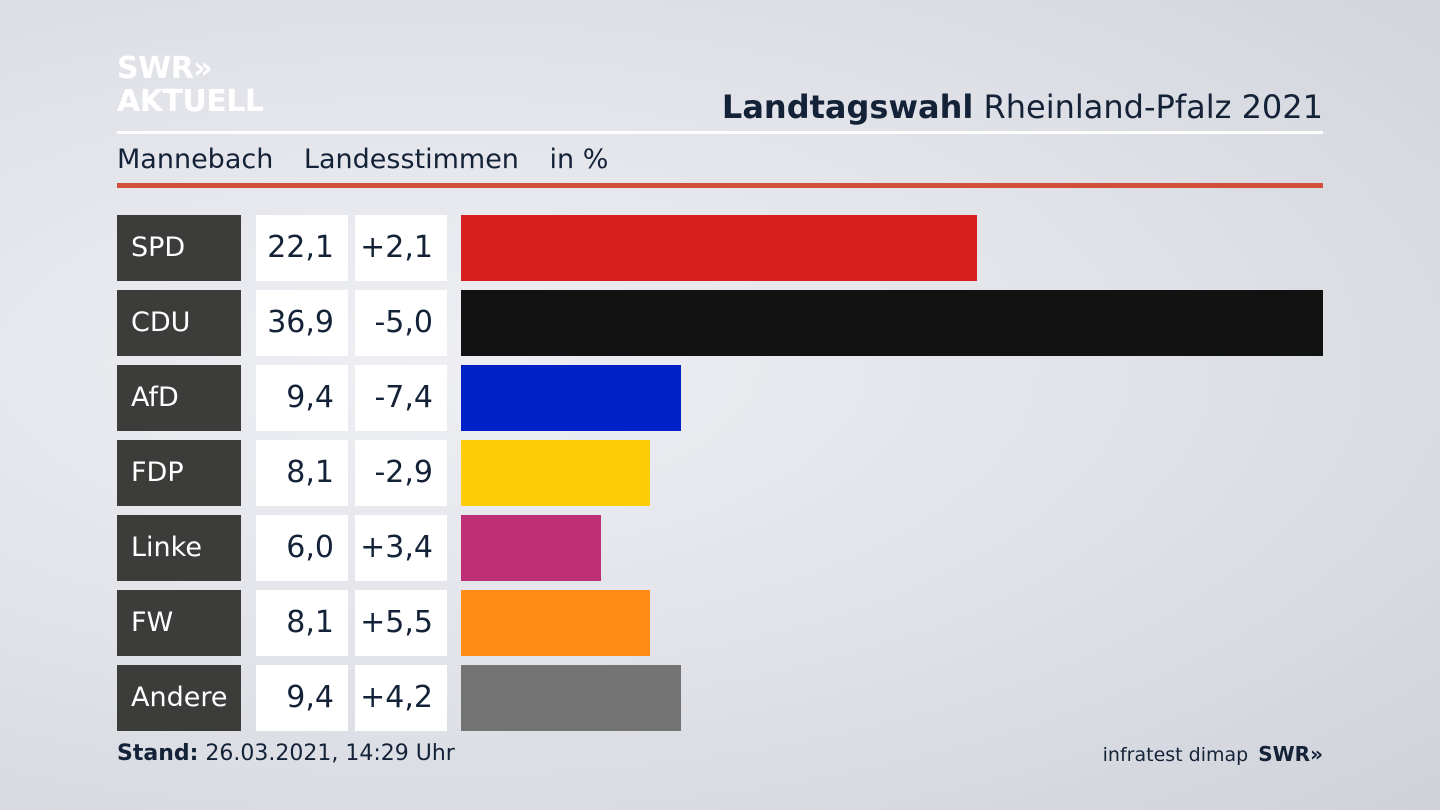 The width and height of the screenshot is (1440, 810). Describe the element at coordinates (1175, 755) in the screenshot. I see `source-name: infratest dimap` at that location.